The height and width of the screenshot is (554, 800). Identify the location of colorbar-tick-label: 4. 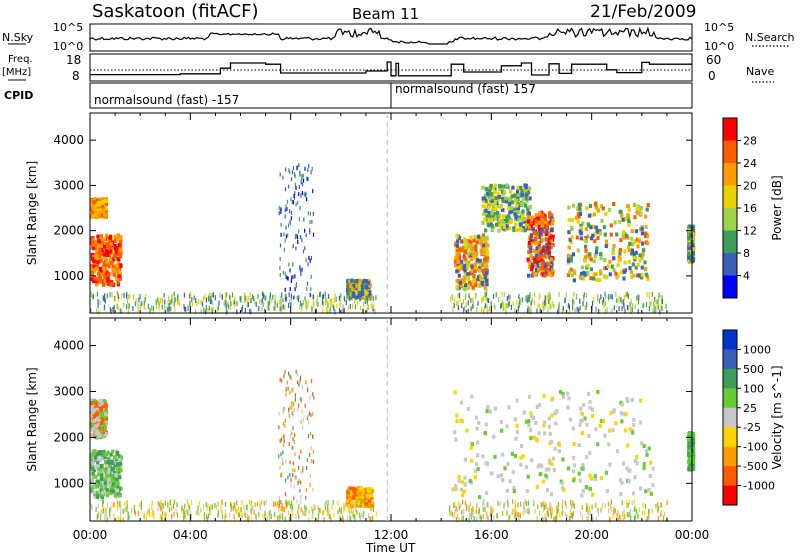
(746, 276).